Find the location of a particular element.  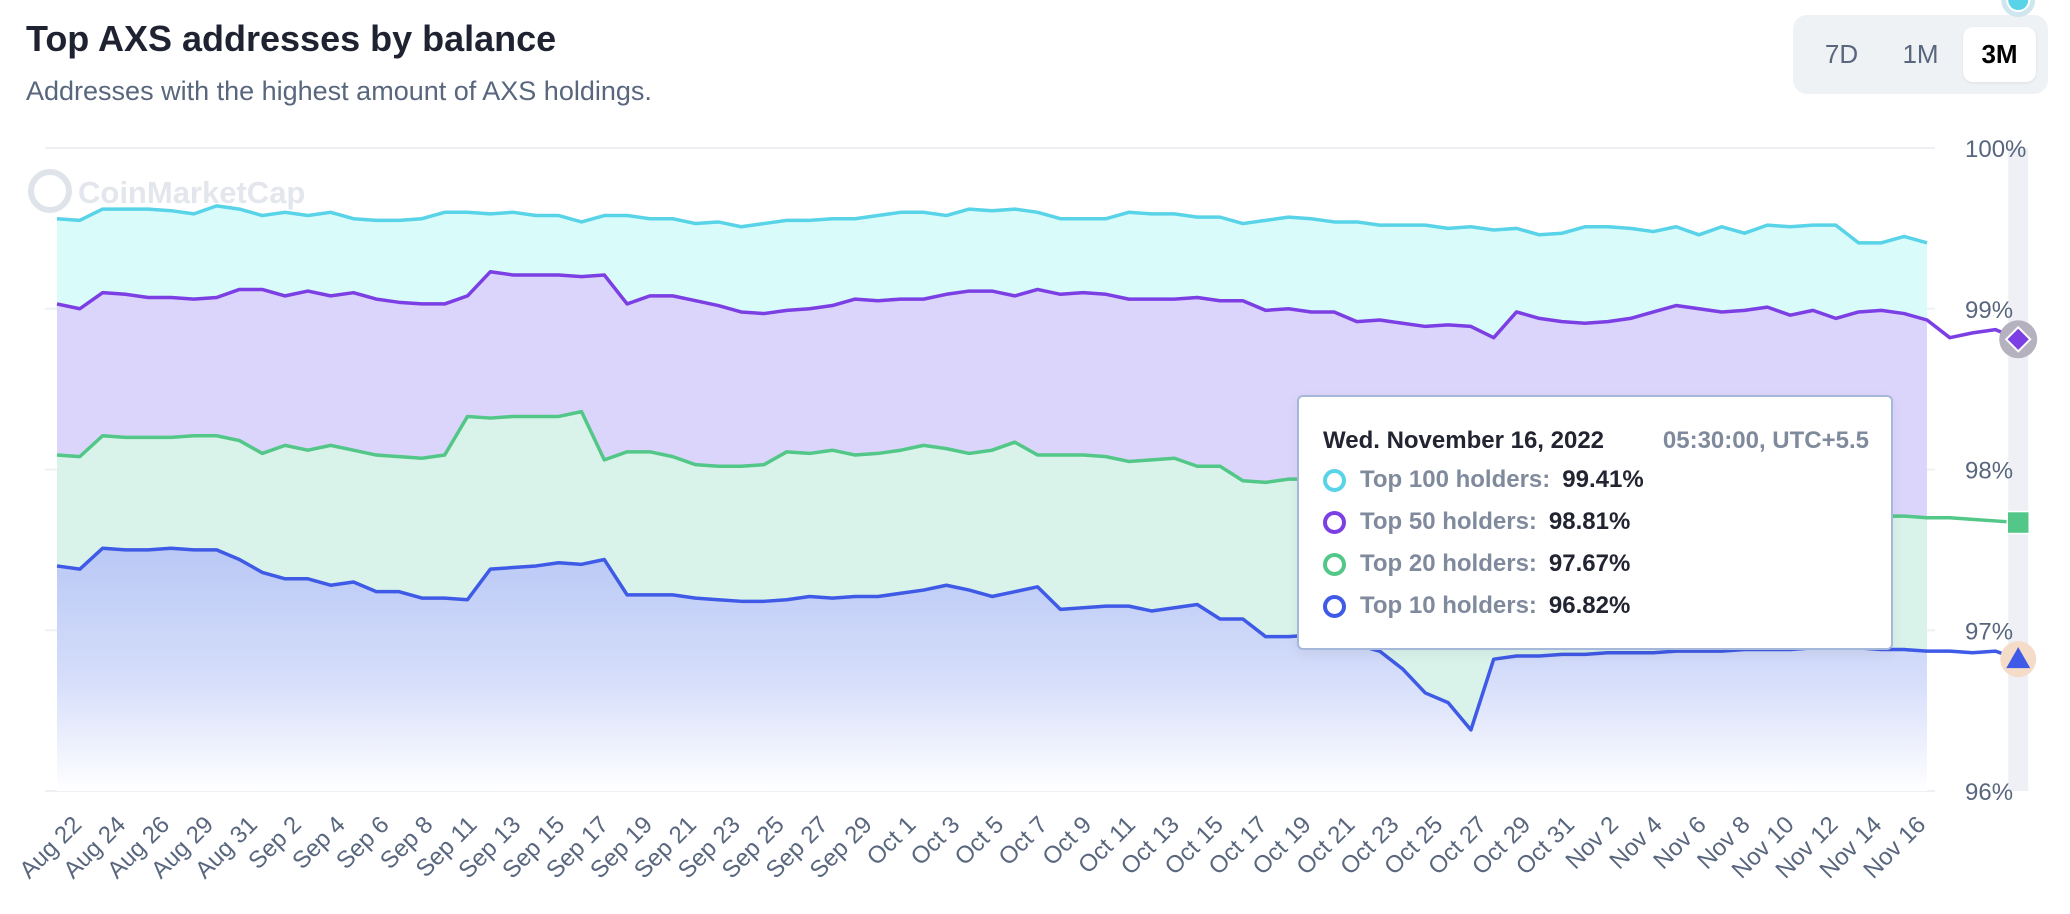

tooltip-date: Wed. November 16, 2022 is located at coordinates (1464, 440).